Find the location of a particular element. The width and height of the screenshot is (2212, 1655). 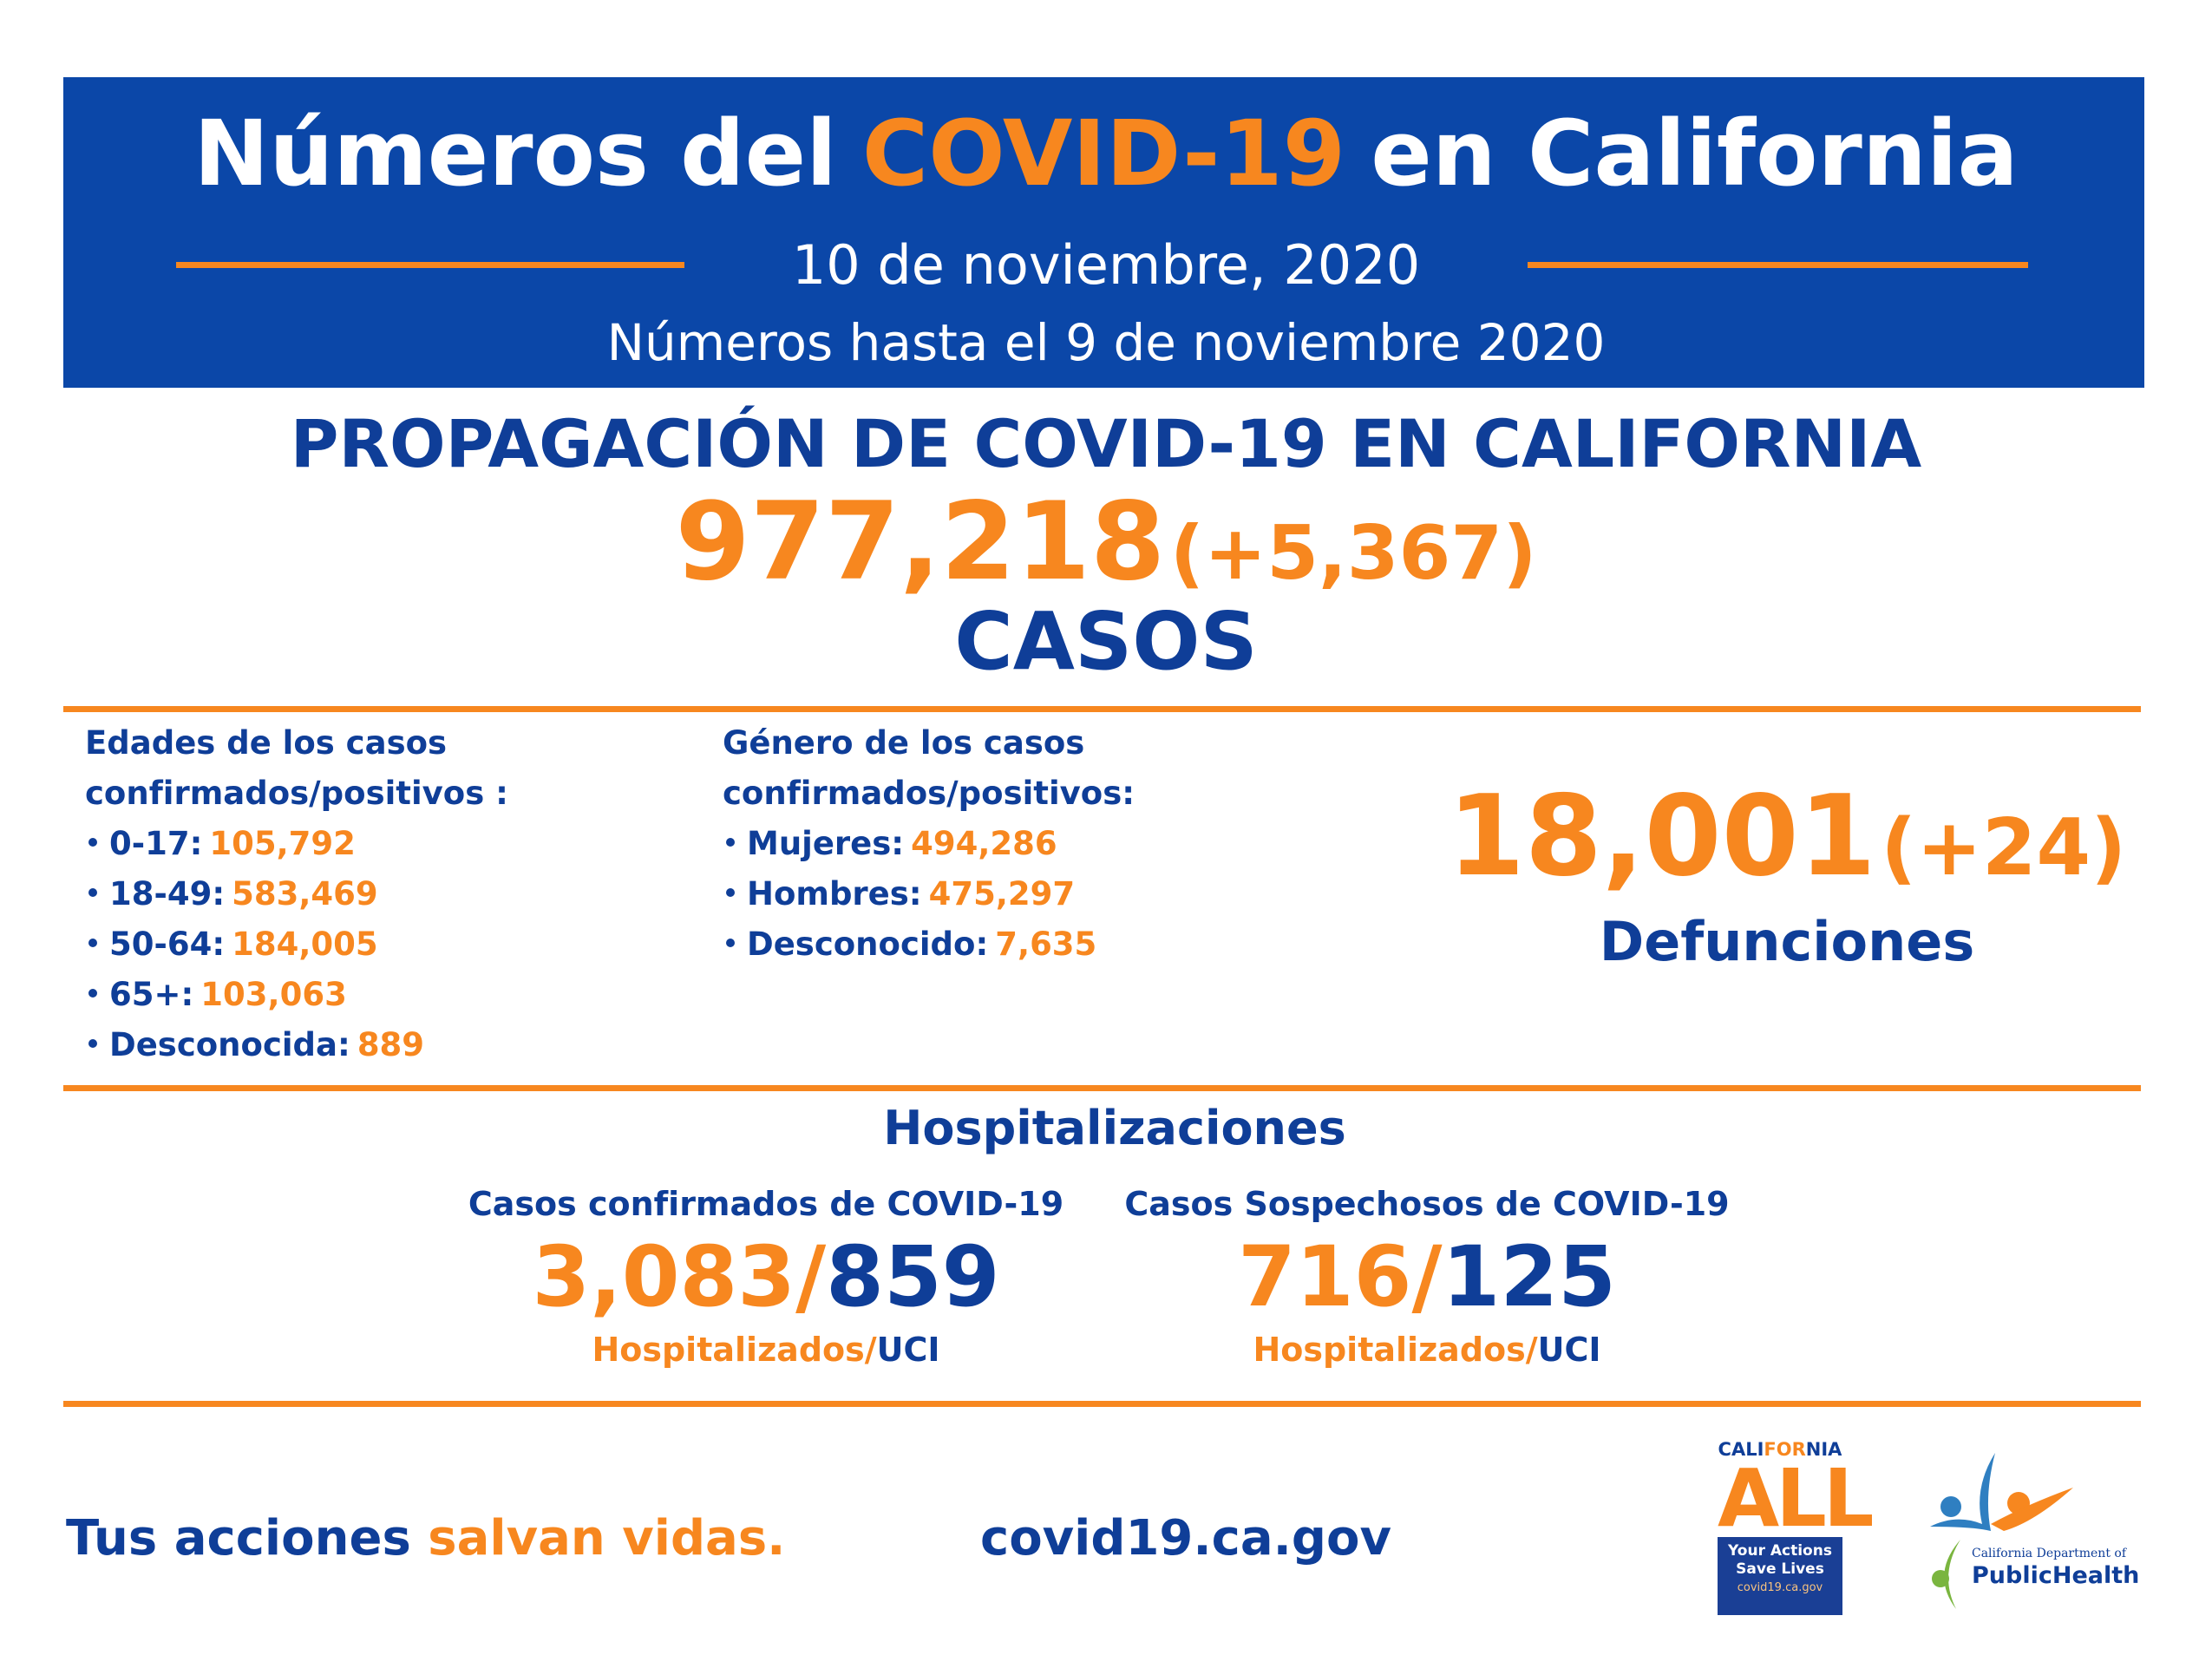

cdph-emblem is located at coordinates (2002, 1531).